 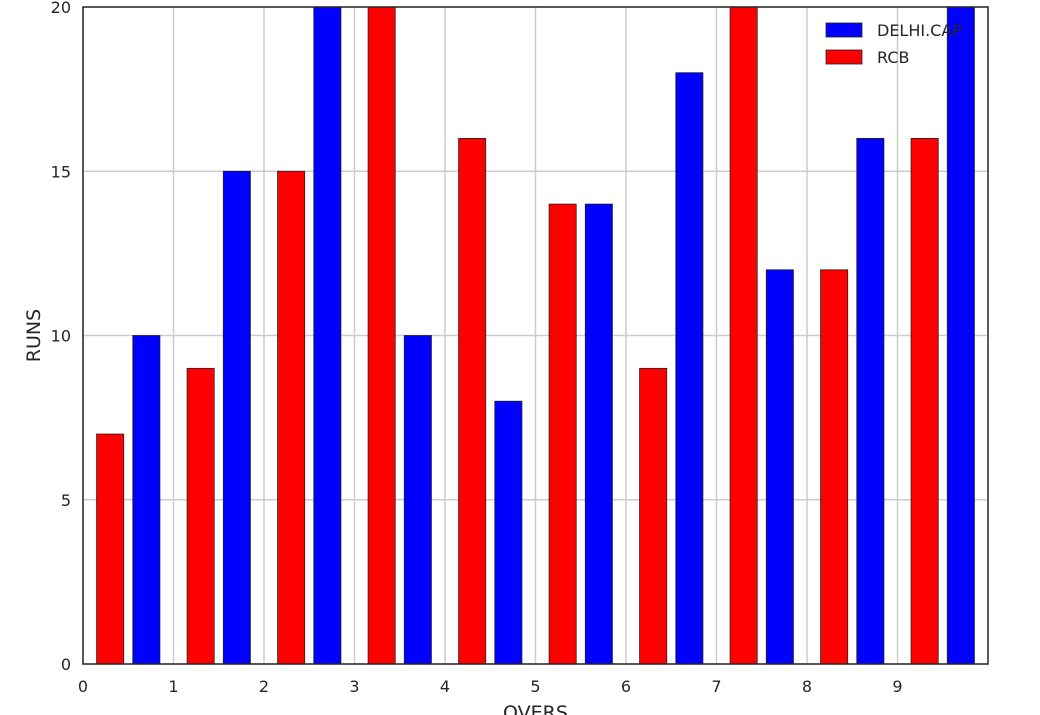 What do you see at coordinates (264, 686) in the screenshot?
I see `x-tick-label: 2` at bounding box center [264, 686].